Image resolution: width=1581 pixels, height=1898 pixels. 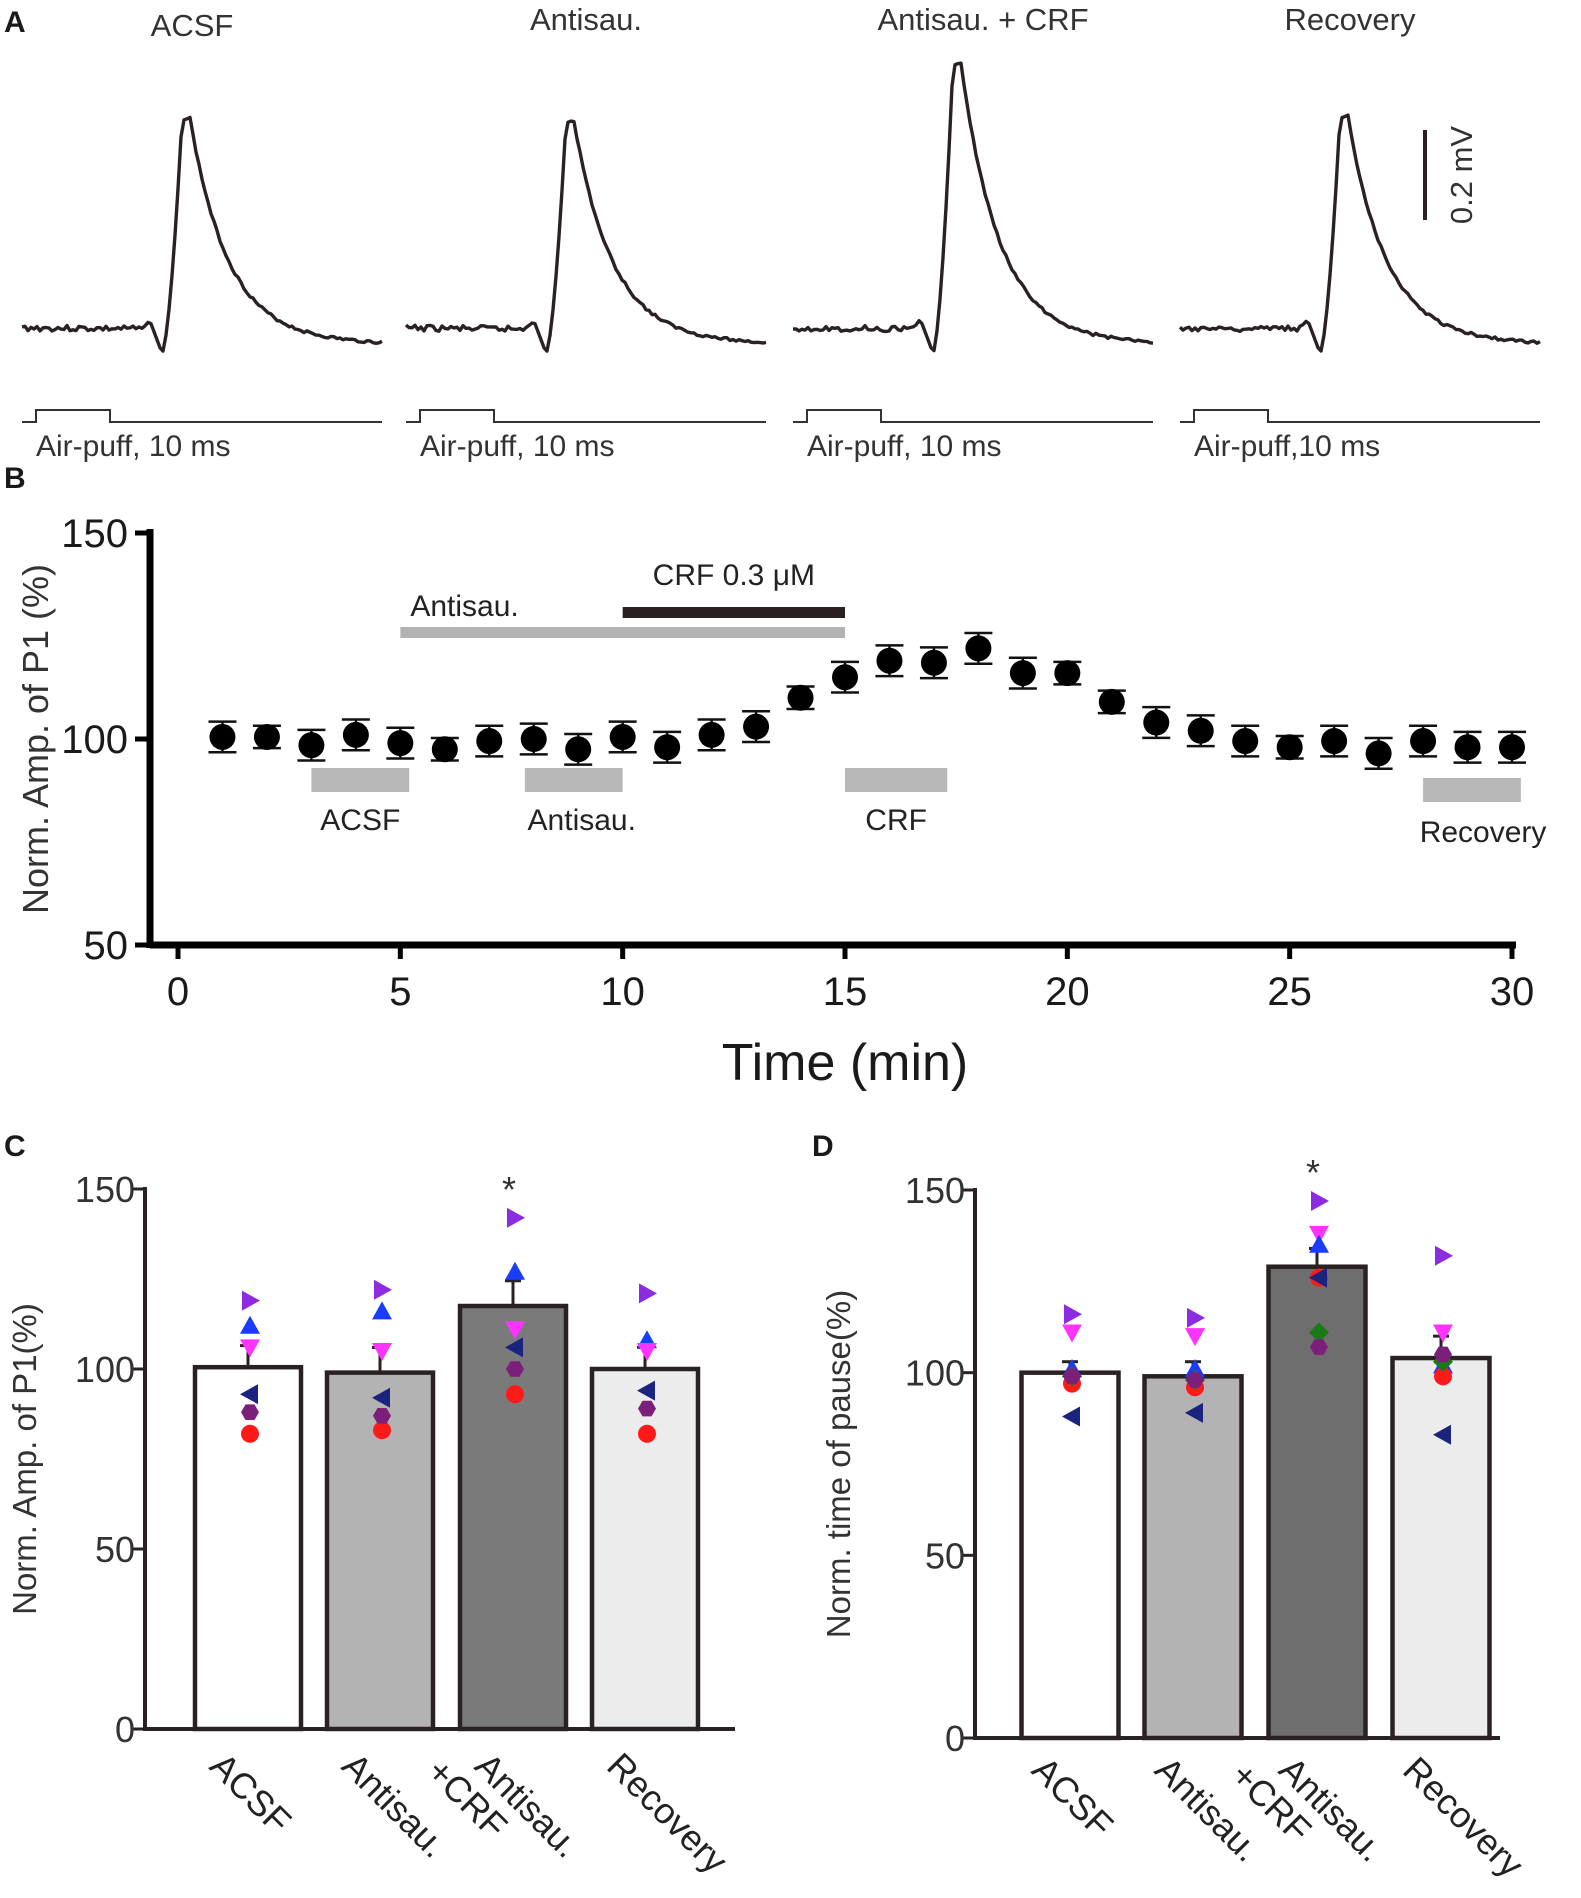 What do you see at coordinates (202, 235) in the screenshot?
I see `trace-group-1: ACSF Air-puff, 10 ms` at bounding box center [202, 235].